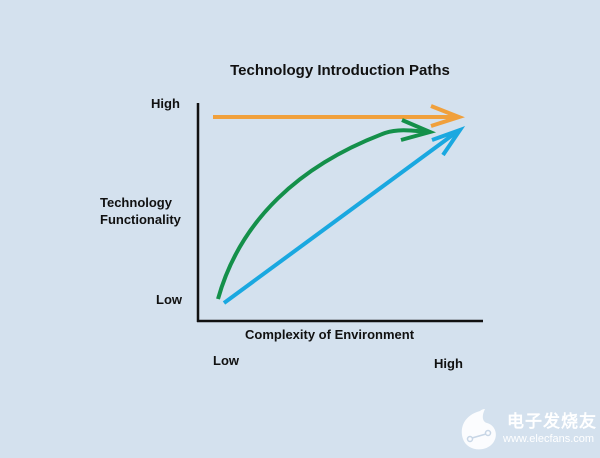  Describe the element at coordinates (136, 202) in the screenshot. I see `y-axis-label-line1: Technology` at that location.